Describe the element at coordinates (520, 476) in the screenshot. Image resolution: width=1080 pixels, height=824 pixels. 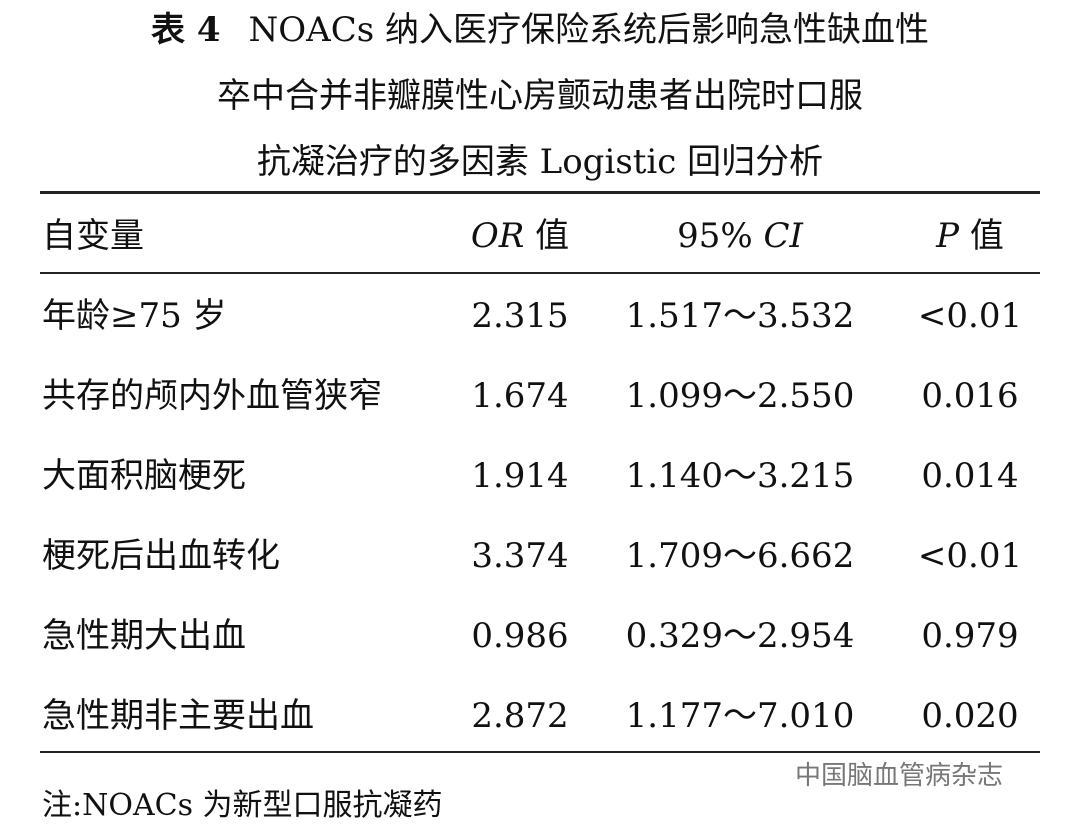
I see `table-cell: 1.914` at that location.